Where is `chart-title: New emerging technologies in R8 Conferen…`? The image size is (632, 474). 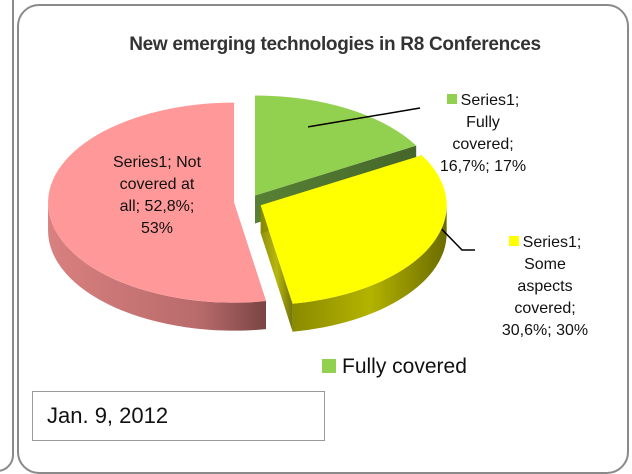 chart-title: New emerging technologies in R8 Conferen… is located at coordinates (335, 44).